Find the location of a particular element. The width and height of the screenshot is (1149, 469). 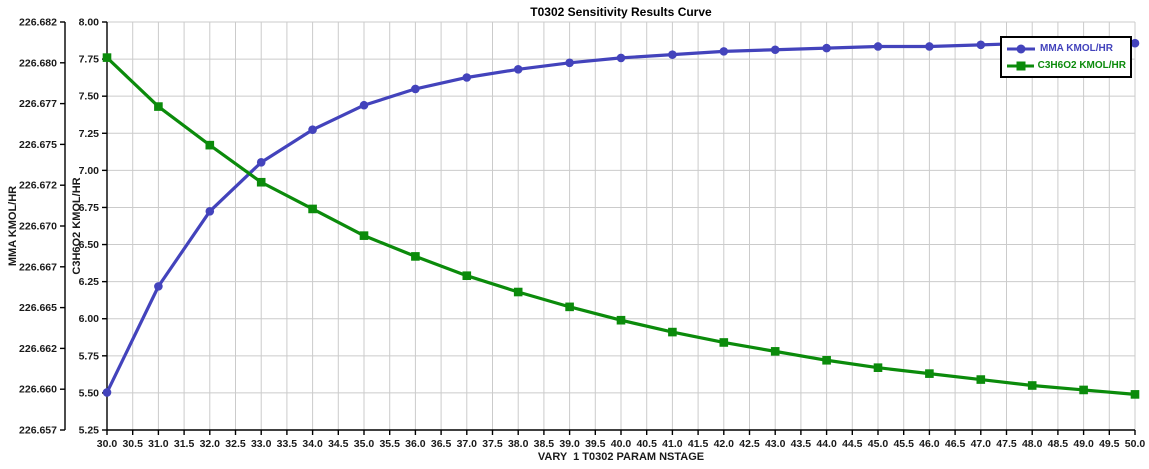

legend-item-c3h6o2: C3H6O2 KMOL/HR is located at coordinates (1066, 65).